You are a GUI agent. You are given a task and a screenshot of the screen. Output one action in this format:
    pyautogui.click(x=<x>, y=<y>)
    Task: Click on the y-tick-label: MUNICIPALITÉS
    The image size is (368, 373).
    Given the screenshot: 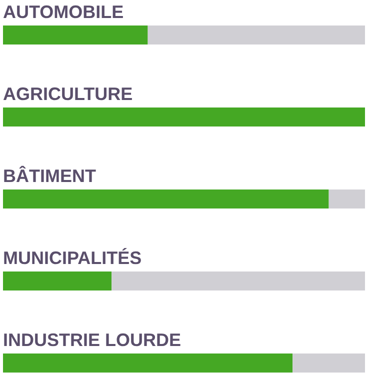 What is the action you would take?
    pyautogui.click(x=72, y=258)
    